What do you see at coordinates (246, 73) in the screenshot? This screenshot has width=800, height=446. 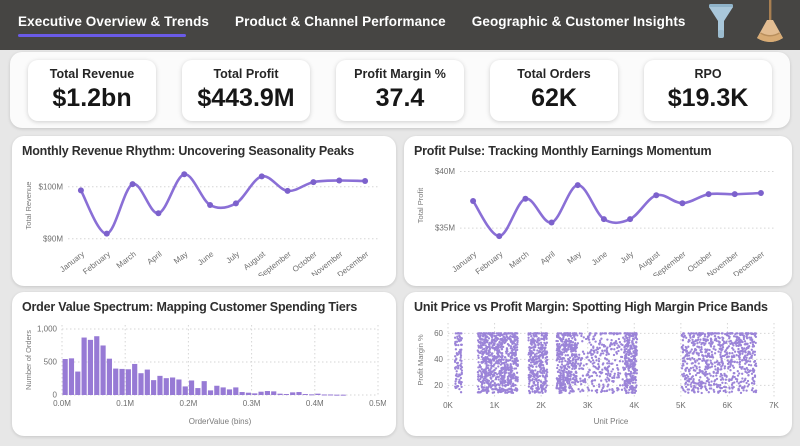 I see `kpi-label: Total Profit` at bounding box center [246, 73].